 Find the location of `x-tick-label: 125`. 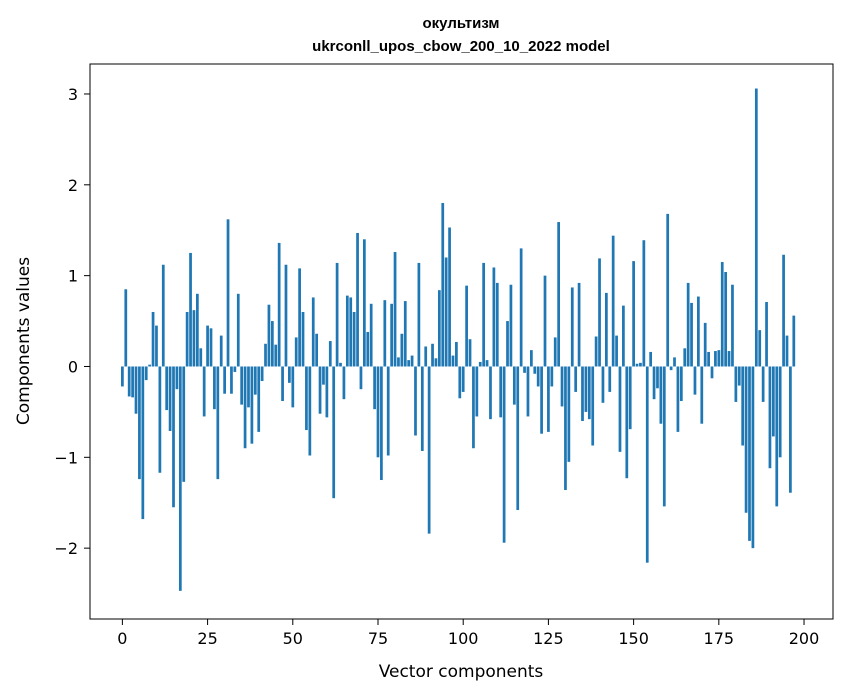

x-tick-label: 125 is located at coordinates (548, 638).